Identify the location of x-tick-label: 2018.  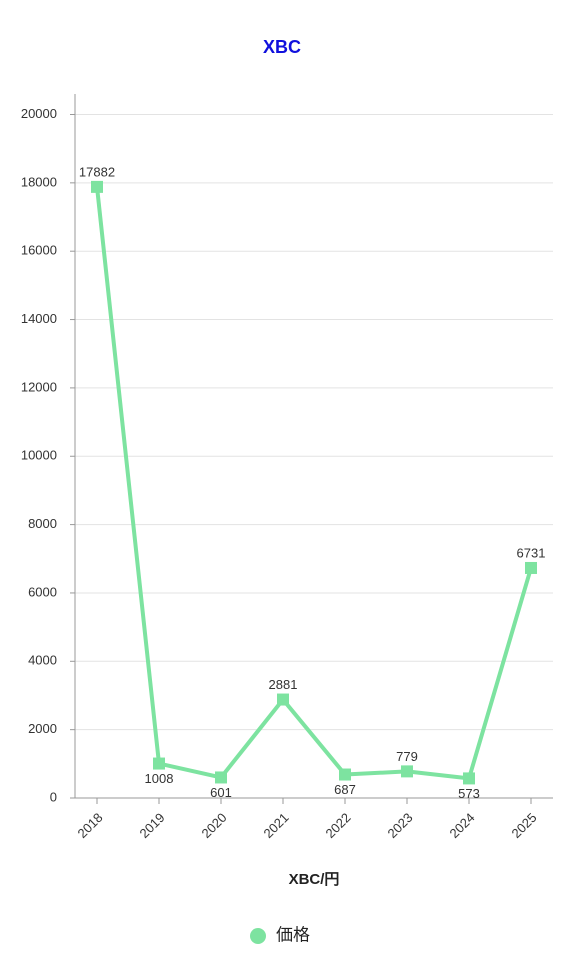
(89, 825).